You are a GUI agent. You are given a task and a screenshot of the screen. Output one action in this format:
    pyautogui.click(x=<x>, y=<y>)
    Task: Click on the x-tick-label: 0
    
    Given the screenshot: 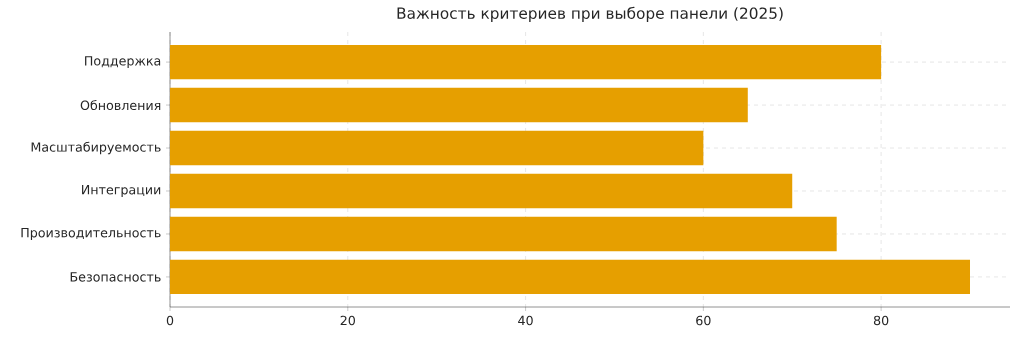 What is the action you would take?
    pyautogui.click(x=170, y=320)
    